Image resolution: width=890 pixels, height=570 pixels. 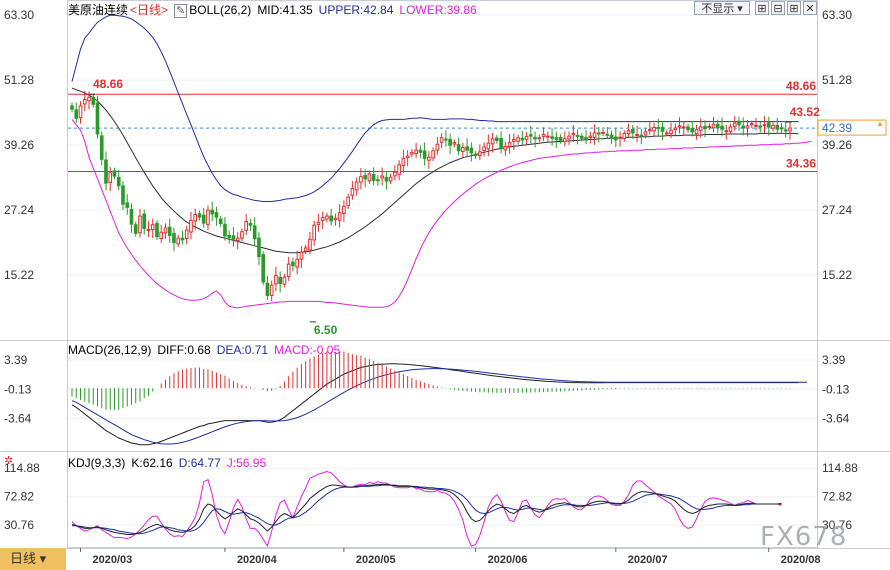 I want to click on period-tag: <日线>, so click(x=149, y=10).